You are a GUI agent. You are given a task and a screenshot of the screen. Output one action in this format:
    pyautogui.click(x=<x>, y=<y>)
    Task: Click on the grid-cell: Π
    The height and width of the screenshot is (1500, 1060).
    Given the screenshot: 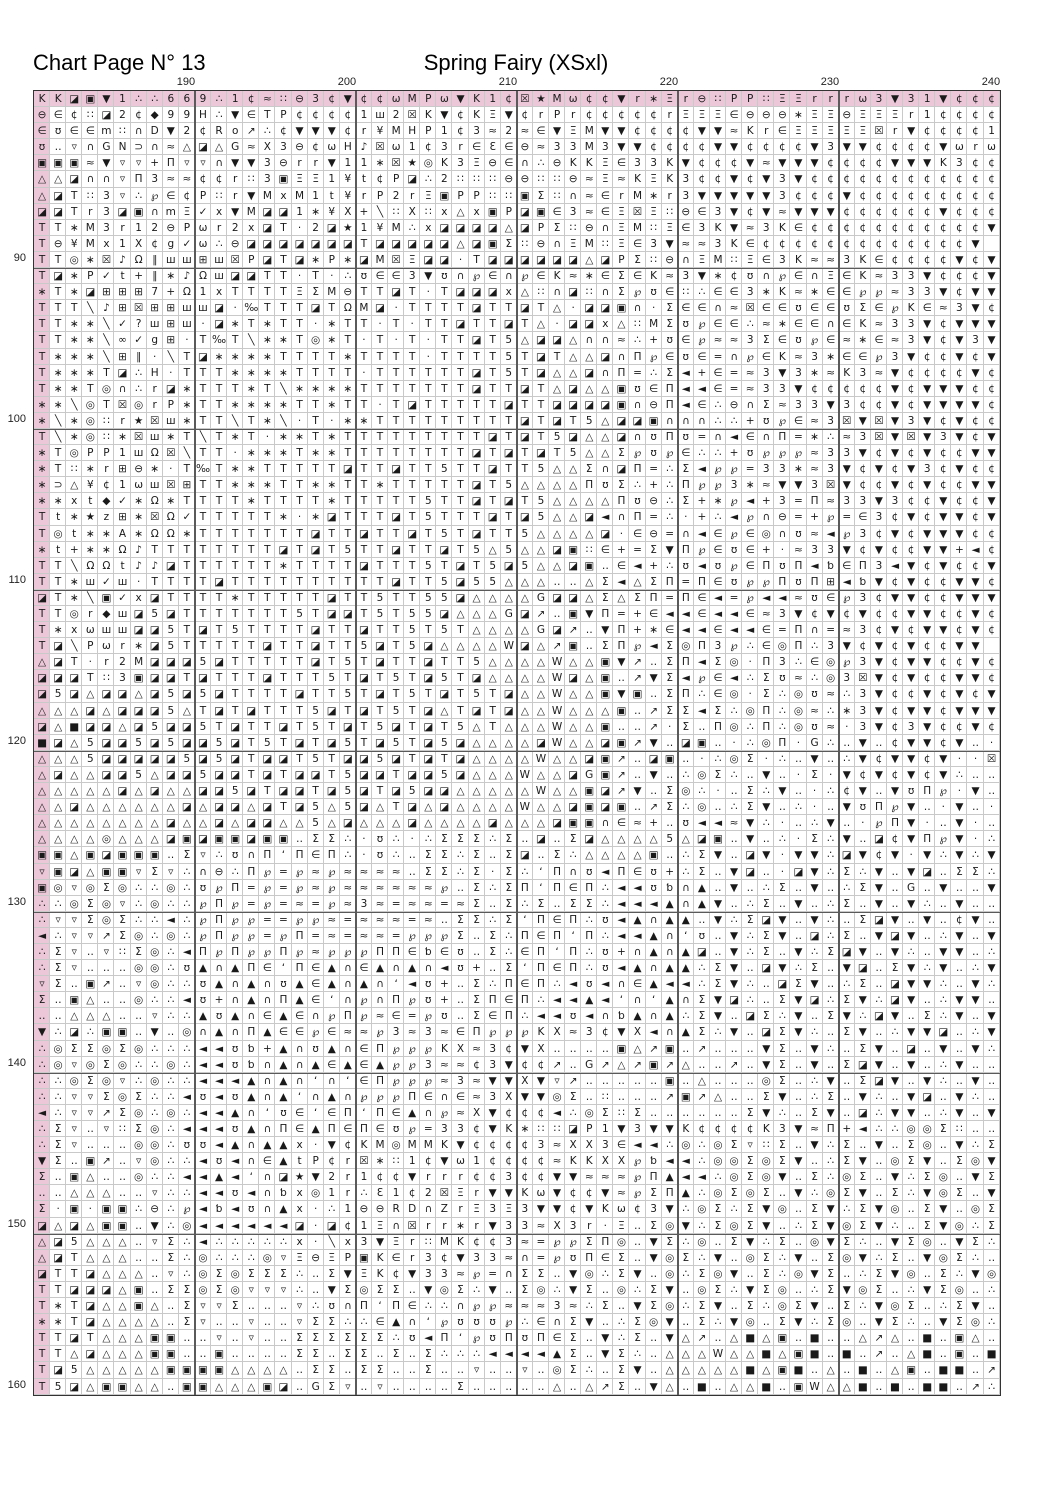 What is the action you would take?
    pyautogui.click(x=895, y=823)
    